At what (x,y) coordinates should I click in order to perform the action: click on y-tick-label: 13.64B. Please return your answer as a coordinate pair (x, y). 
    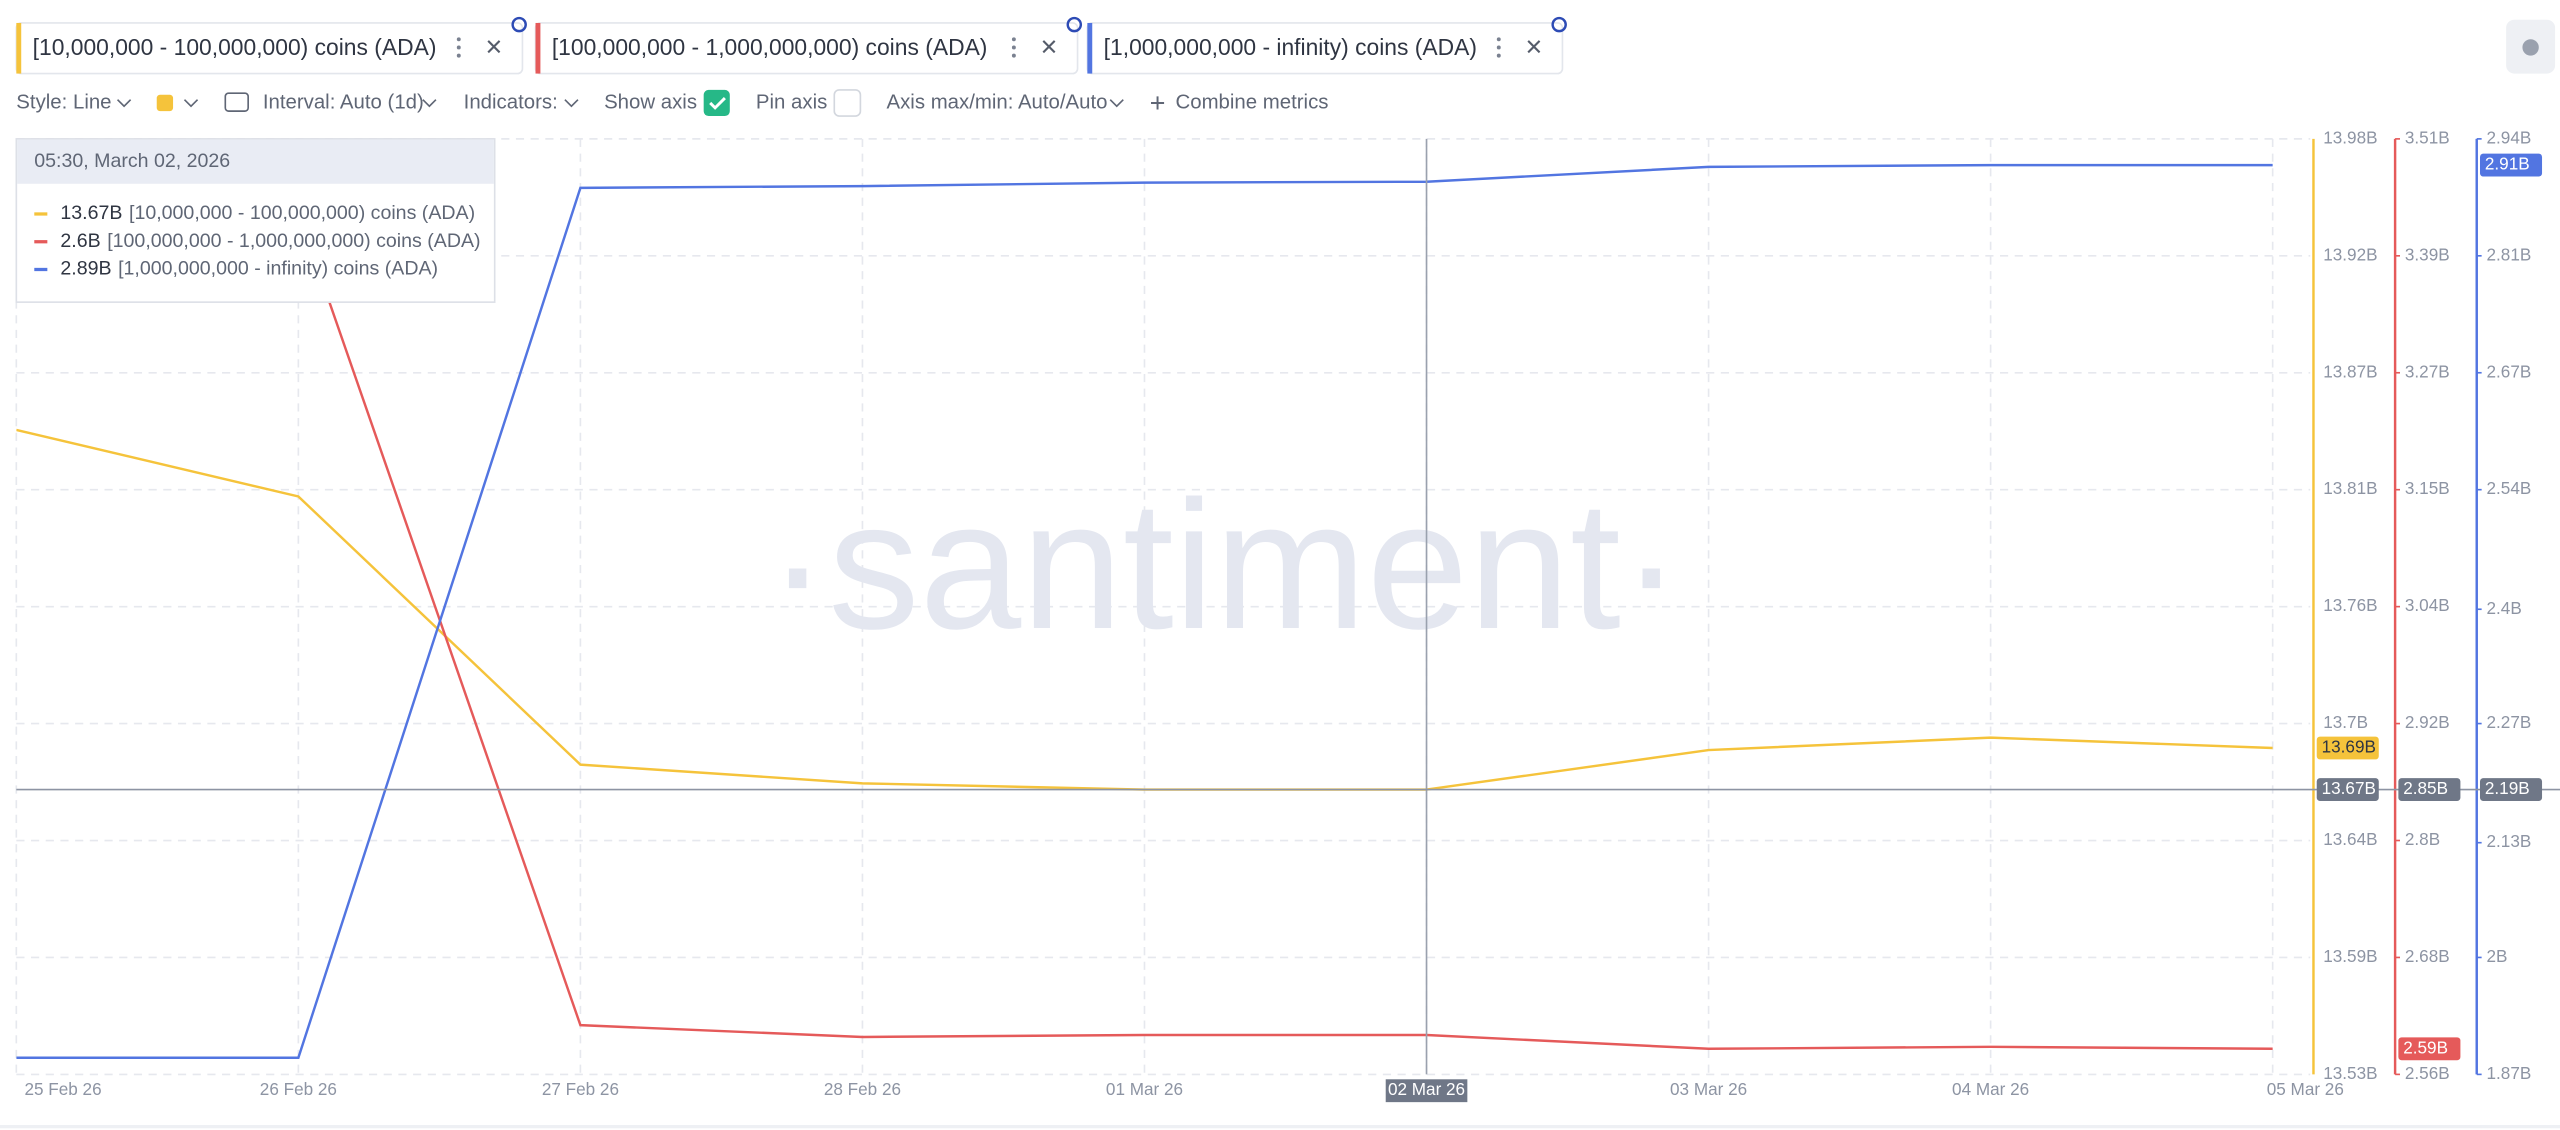
    Looking at the image, I should click on (2350, 839).